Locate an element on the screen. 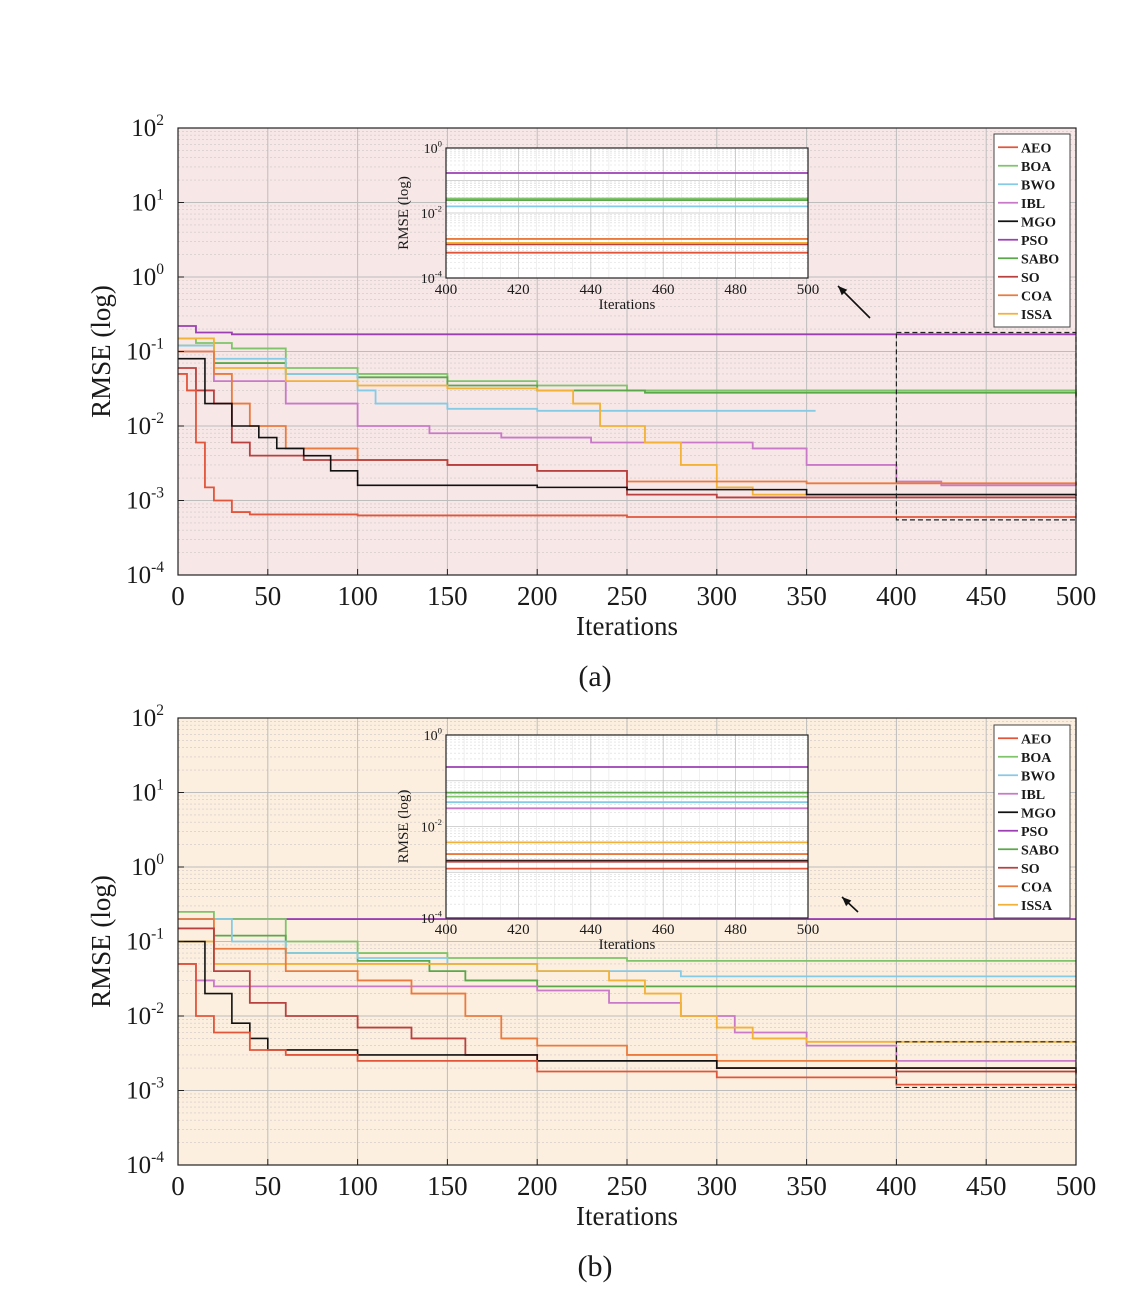 This screenshot has width=1133, height=1298. panel-label: (a) is located at coordinates (594, 676).